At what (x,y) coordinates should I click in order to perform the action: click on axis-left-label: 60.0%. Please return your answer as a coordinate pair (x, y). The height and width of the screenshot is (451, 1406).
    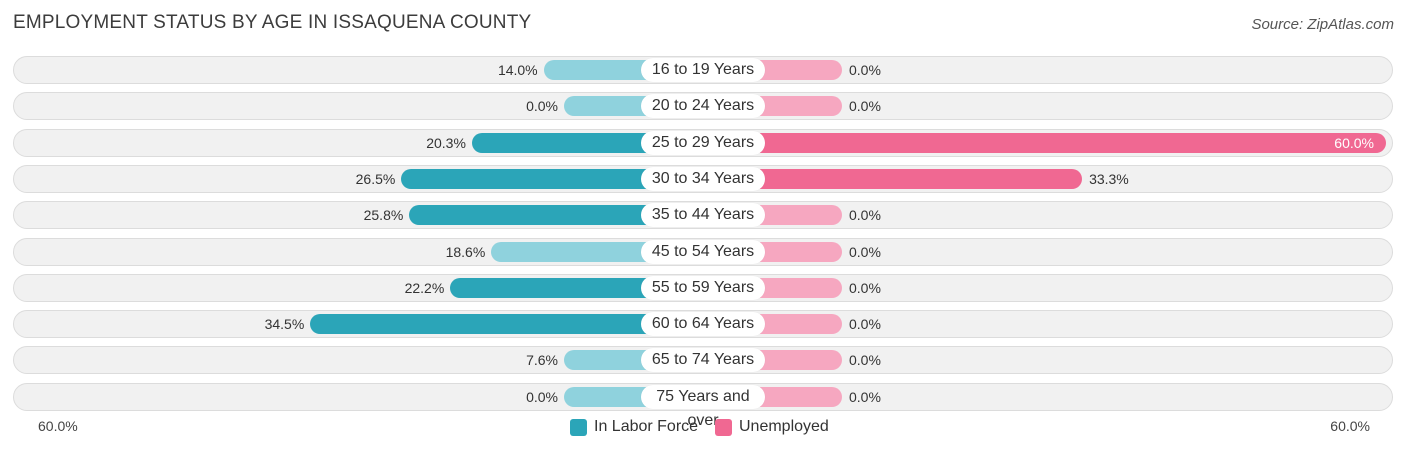
    Looking at the image, I should click on (58, 426).